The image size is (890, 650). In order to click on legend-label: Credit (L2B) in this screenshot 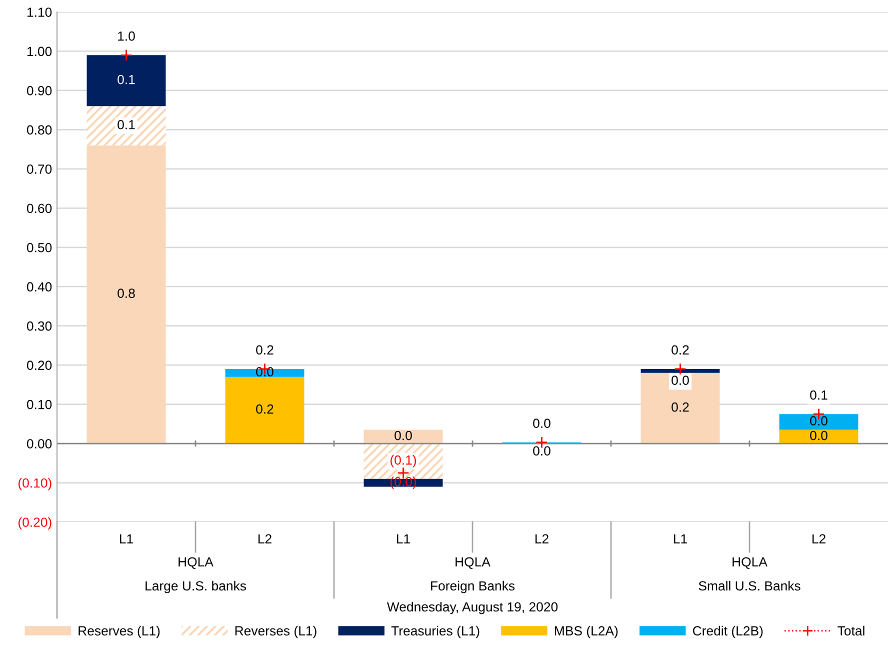, I will do `click(727, 632)`.